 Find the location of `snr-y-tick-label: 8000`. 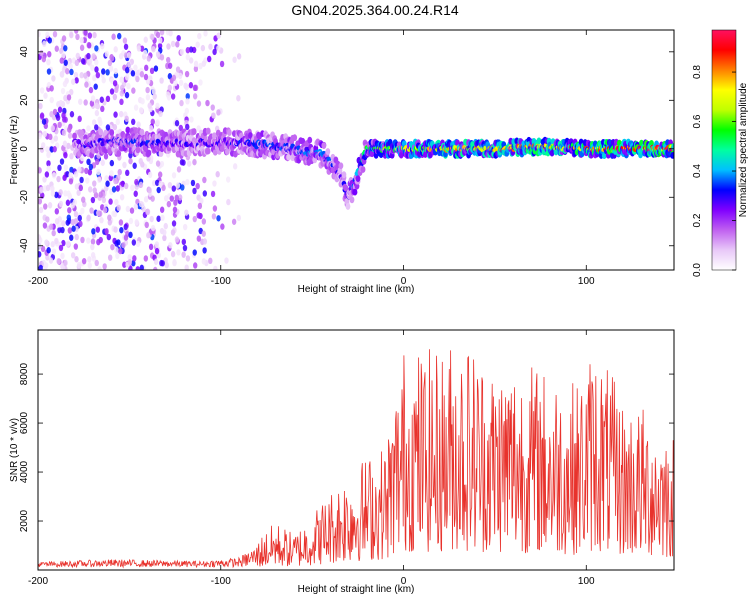

snr-y-tick-label: 8000 is located at coordinates (24, 374).